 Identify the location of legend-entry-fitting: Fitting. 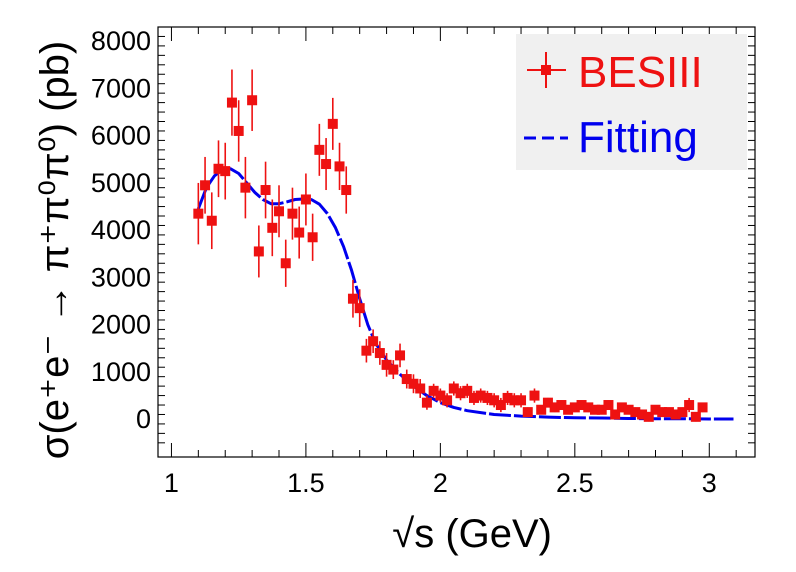
(611, 137).